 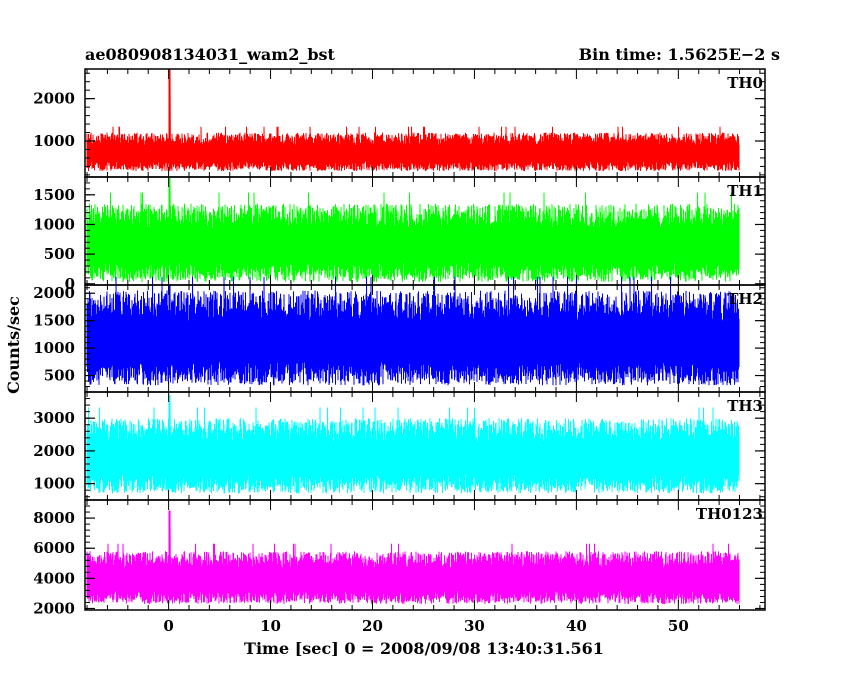 I want to click on bin-time-label: Bin time: 1.5625E−2 s, so click(x=679, y=54).